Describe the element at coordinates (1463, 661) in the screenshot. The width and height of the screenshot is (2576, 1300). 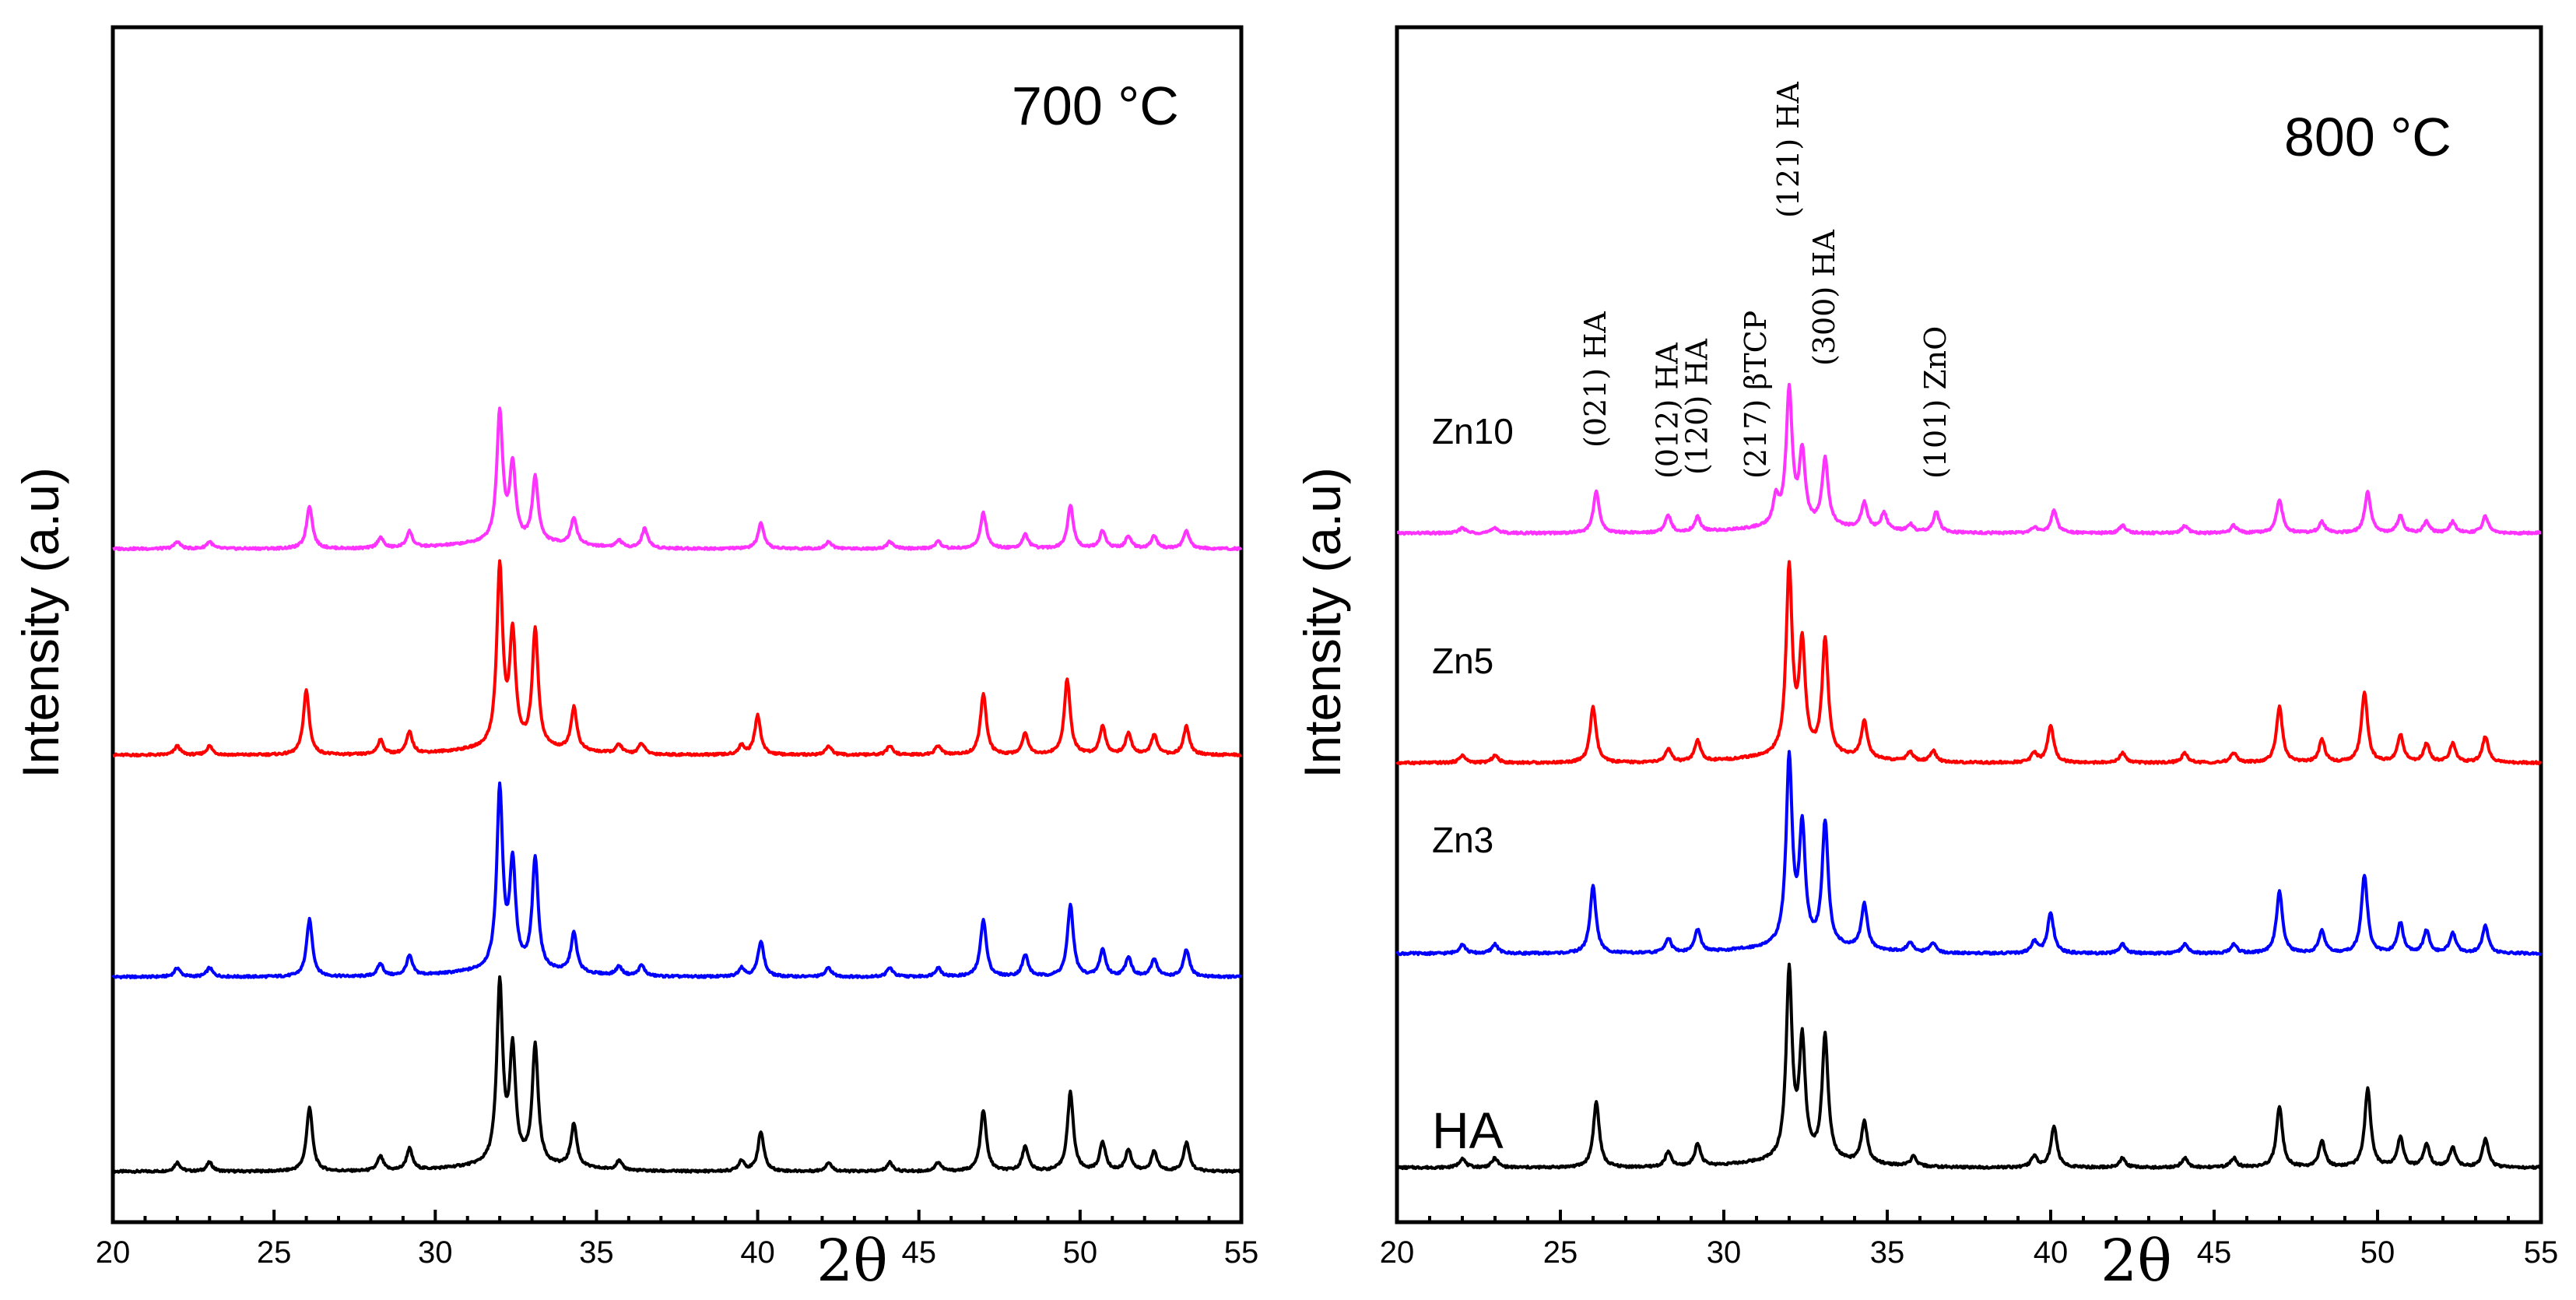
I see `series-label: Zn5` at that location.